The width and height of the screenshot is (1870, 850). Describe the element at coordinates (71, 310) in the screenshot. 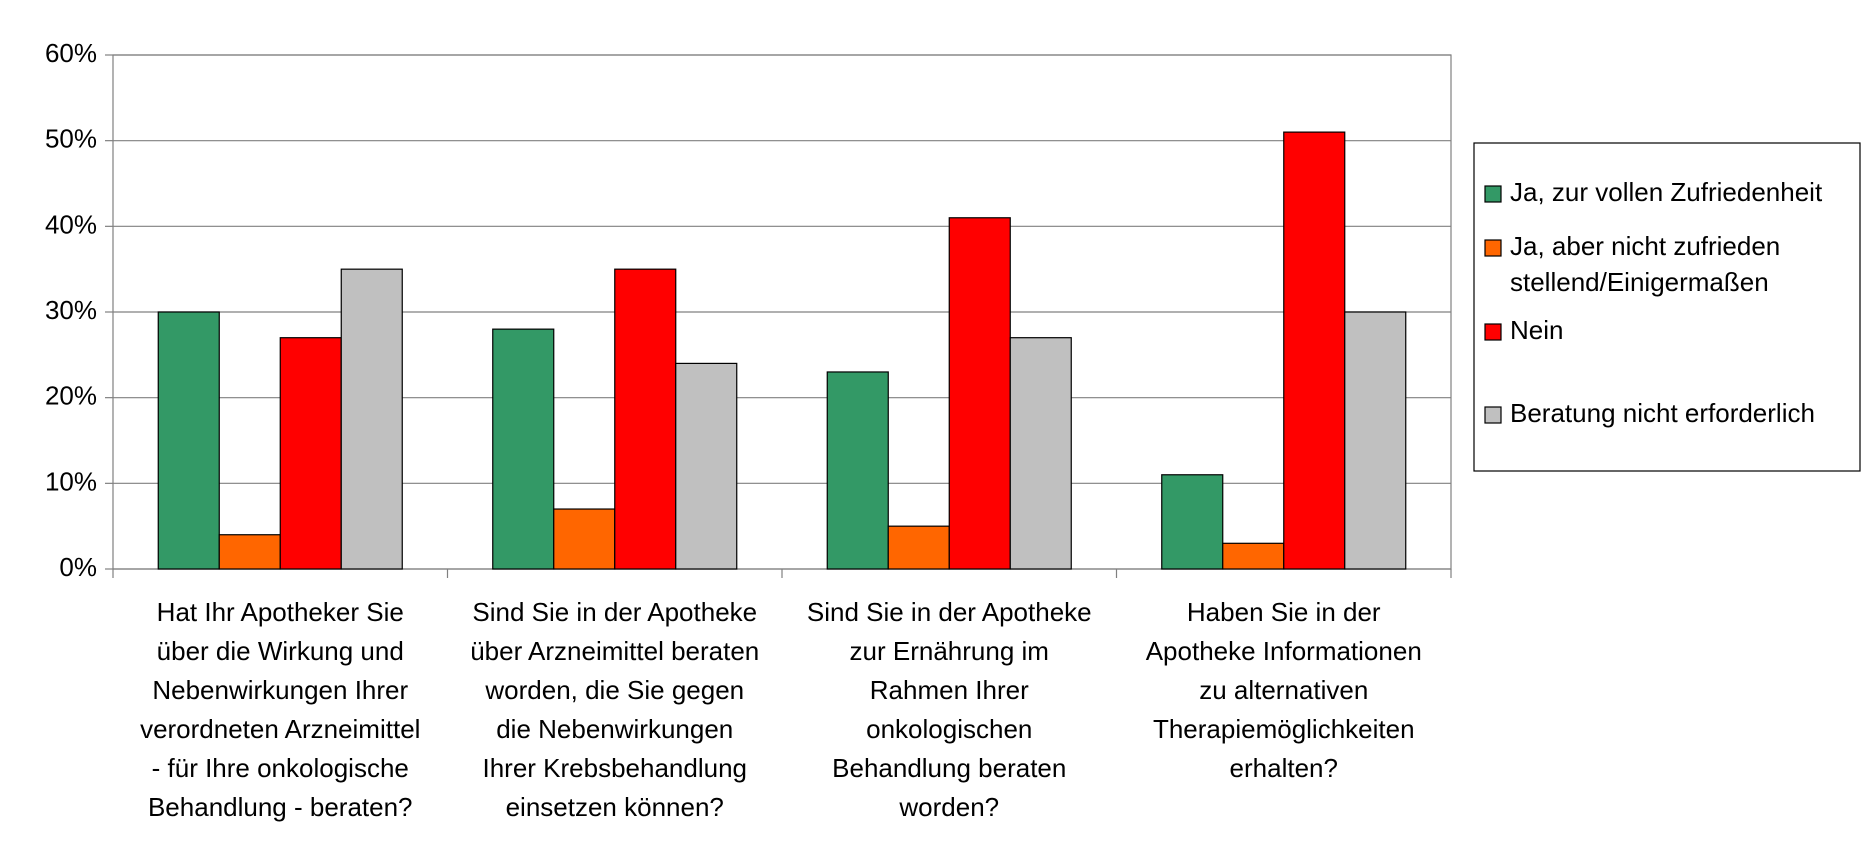

I see `y-tick-label: 30%` at that location.